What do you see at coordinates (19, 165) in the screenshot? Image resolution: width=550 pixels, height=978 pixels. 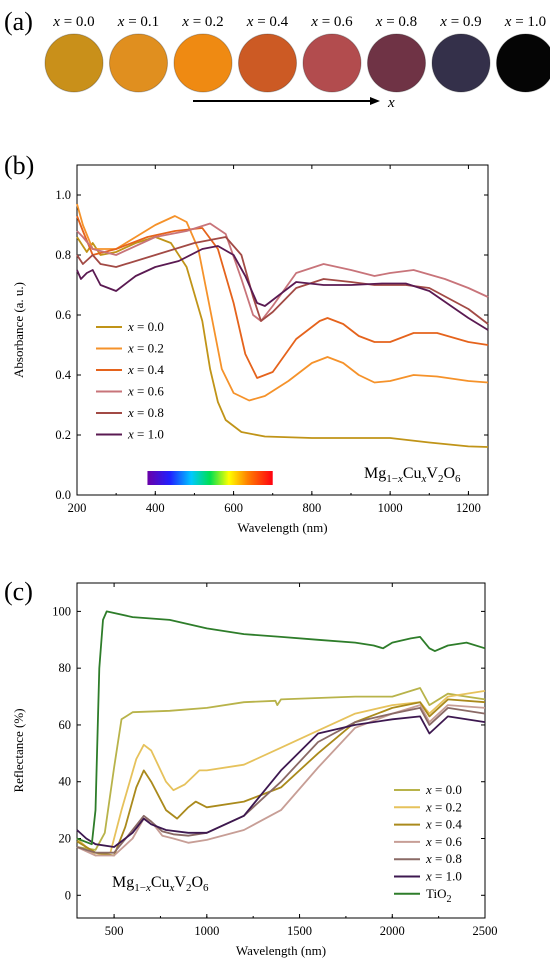 I see `panel-b-letter: (b)` at bounding box center [19, 165].